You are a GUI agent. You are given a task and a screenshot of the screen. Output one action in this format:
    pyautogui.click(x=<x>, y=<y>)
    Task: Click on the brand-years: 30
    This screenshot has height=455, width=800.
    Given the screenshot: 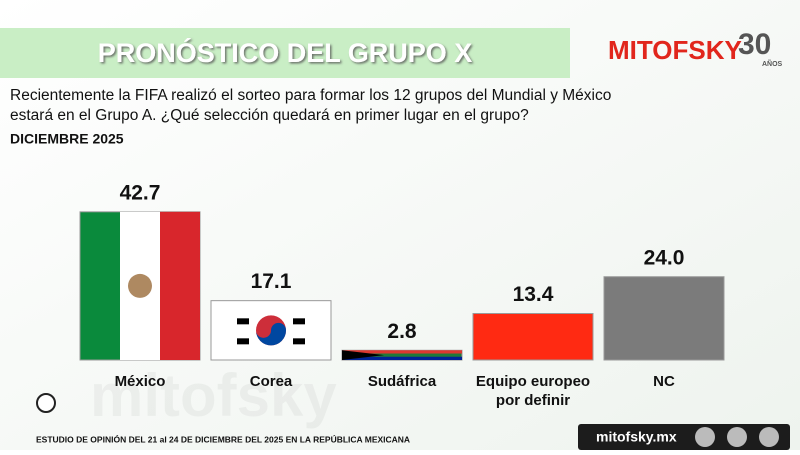 What is the action you would take?
    pyautogui.click(x=754, y=44)
    